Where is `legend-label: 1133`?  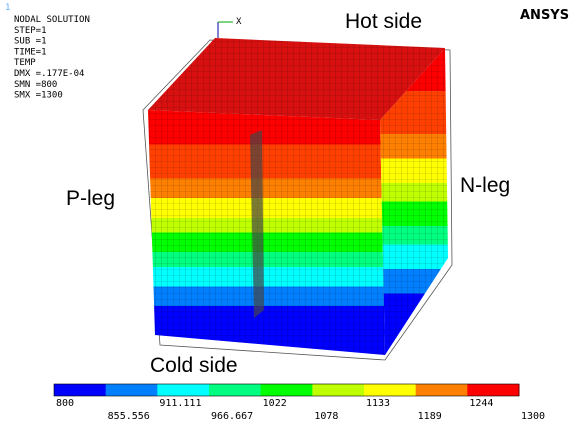 legend-label: 1133 is located at coordinates (378, 403).